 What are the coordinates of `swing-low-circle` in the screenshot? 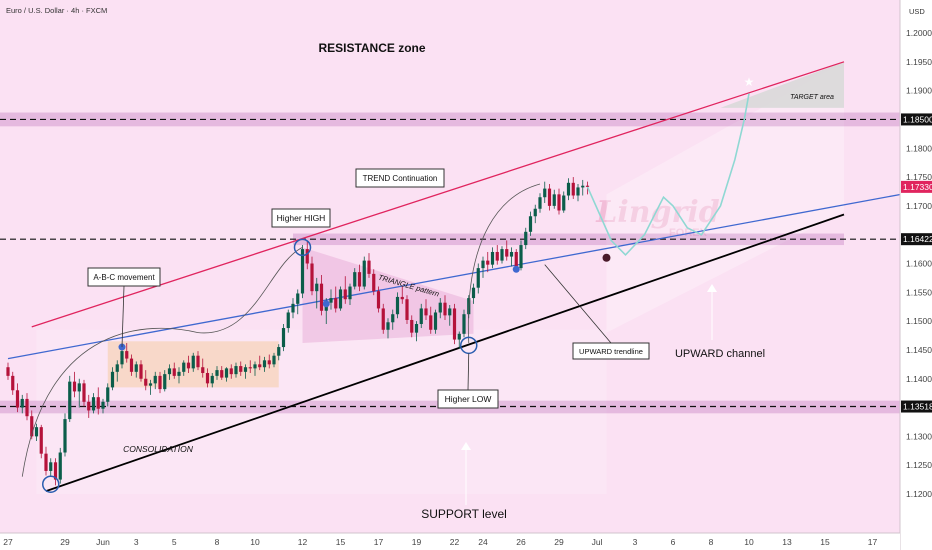 It's located at (51, 484).